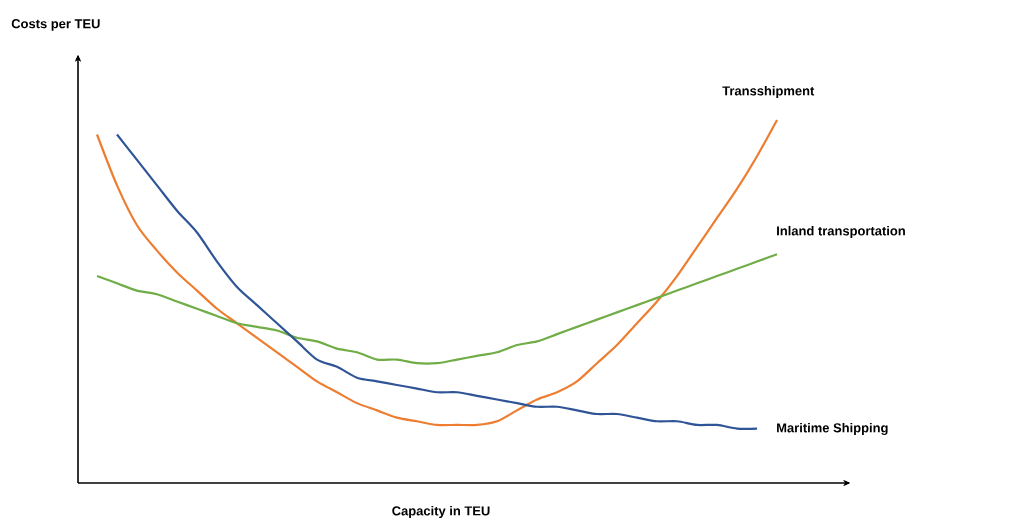 This screenshot has height=524, width=1011. What do you see at coordinates (841, 232) in the screenshot?
I see `series-label: Inland transportation` at bounding box center [841, 232].